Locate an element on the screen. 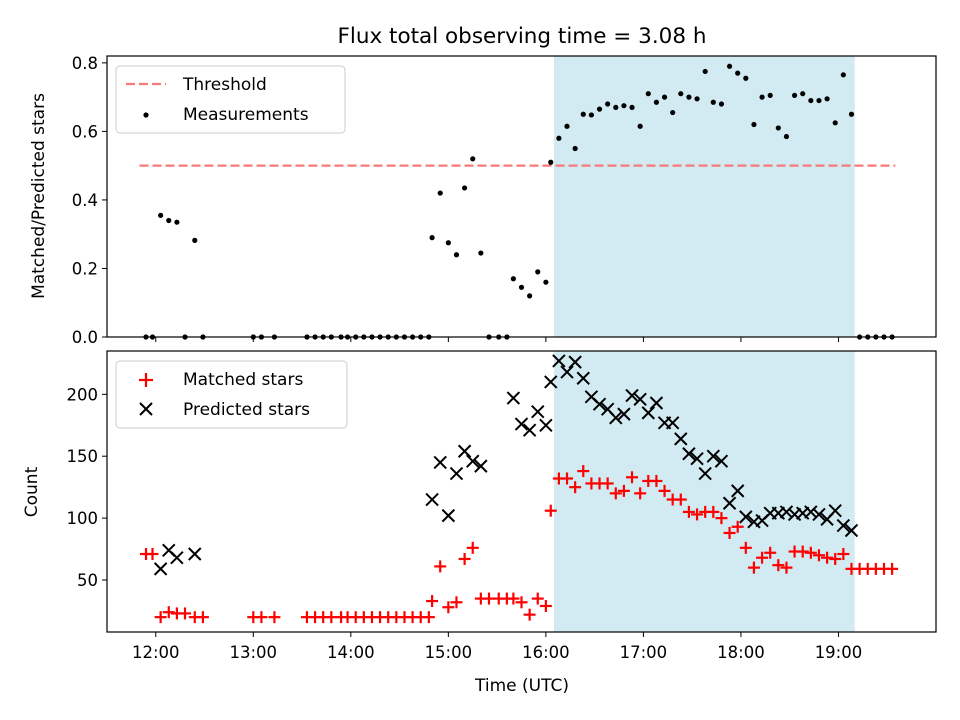 The width and height of the screenshot is (960, 720). legend-measurements-label: Measurements is located at coordinates (246, 115).